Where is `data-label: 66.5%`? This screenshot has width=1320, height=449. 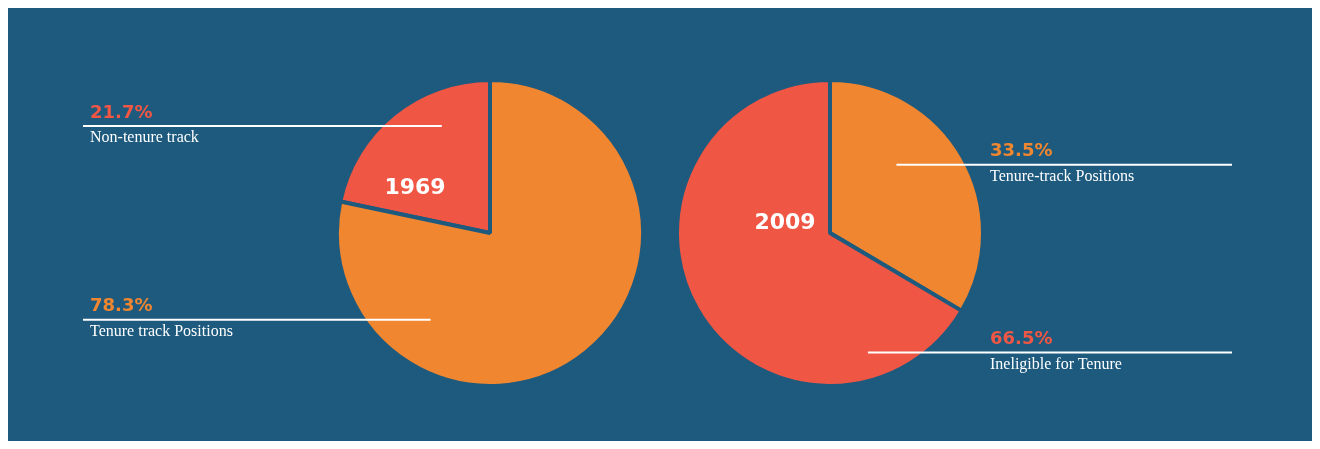
data-label: 66.5% is located at coordinates (1021, 338).